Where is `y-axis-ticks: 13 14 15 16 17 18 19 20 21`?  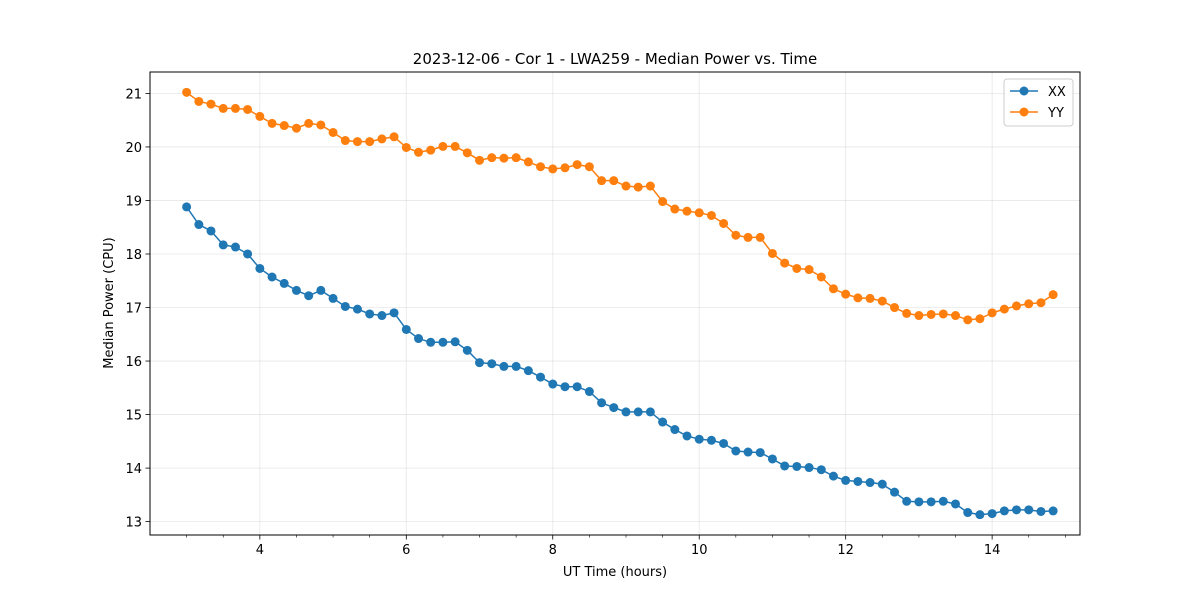 y-axis-ticks: 13 14 15 16 17 18 19 20 21 is located at coordinates (137, 309).